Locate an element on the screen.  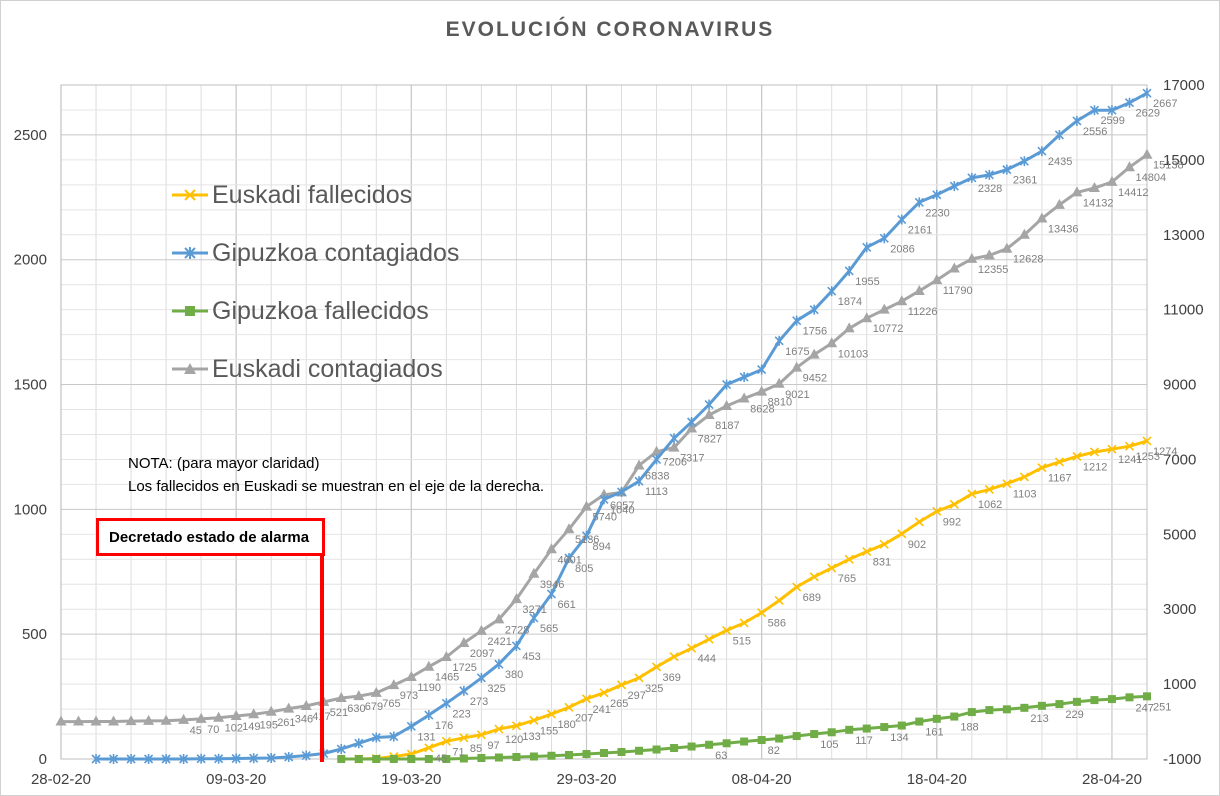
data-label: 9452 is located at coordinates (815, 379).